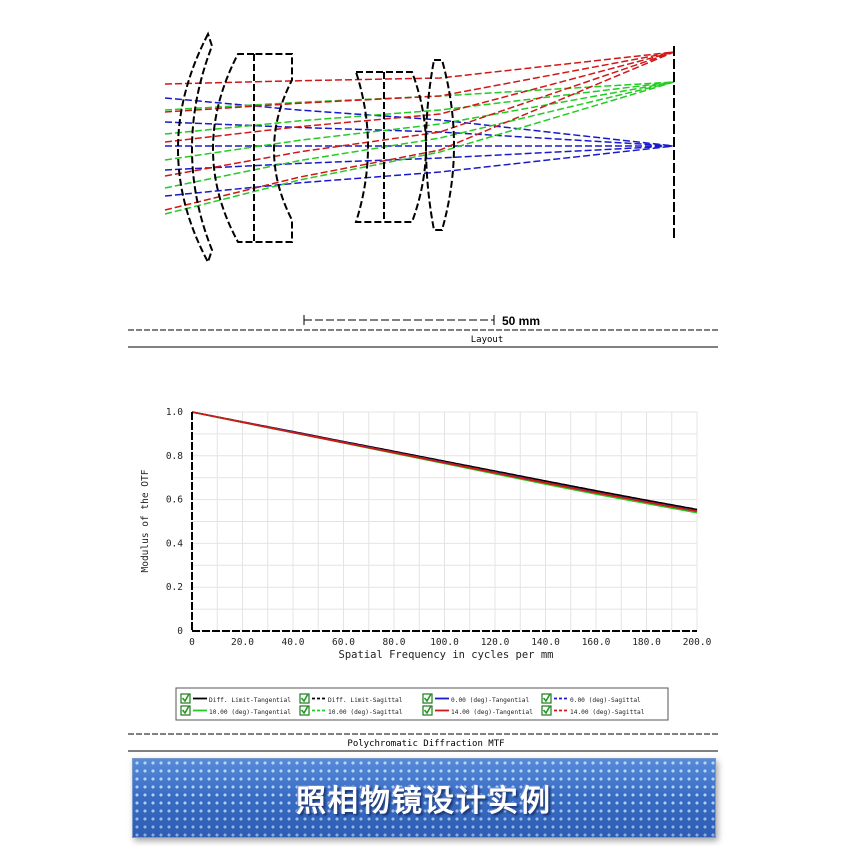 The width and height of the screenshot is (846, 846). I want to click on legend-box, so click(422, 704).